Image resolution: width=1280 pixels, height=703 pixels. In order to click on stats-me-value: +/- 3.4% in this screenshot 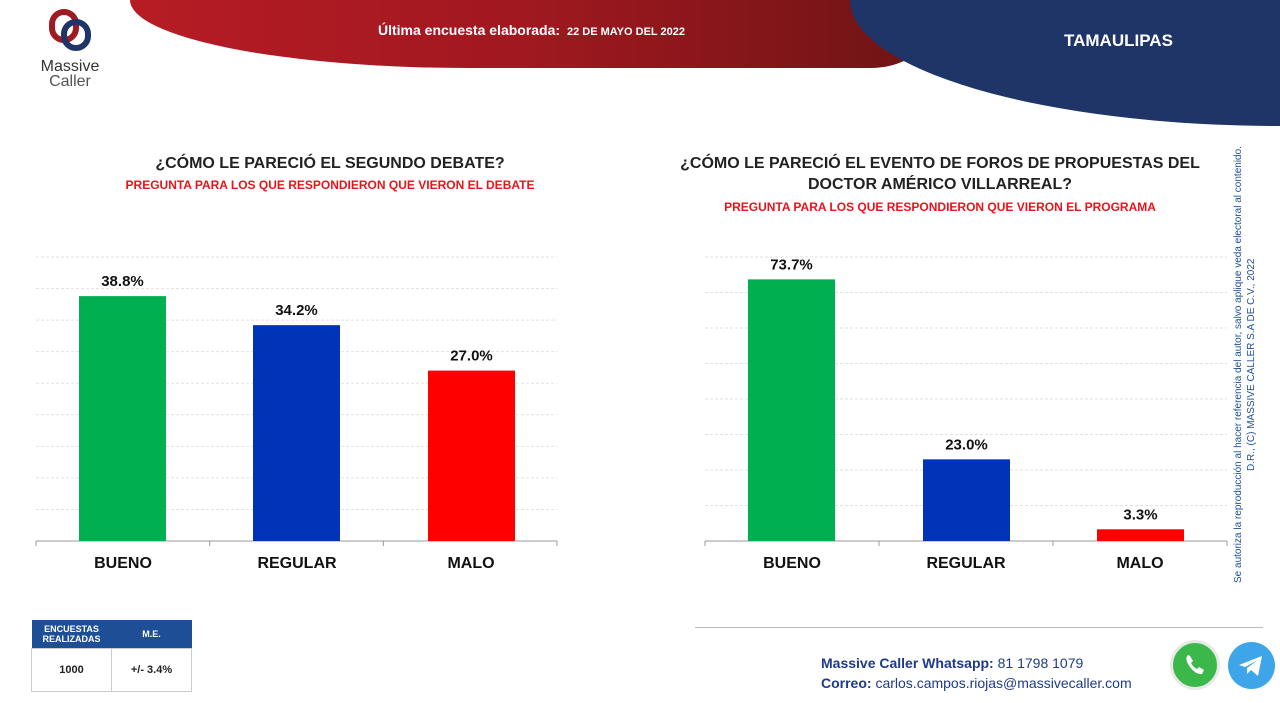, I will do `click(151, 670)`.